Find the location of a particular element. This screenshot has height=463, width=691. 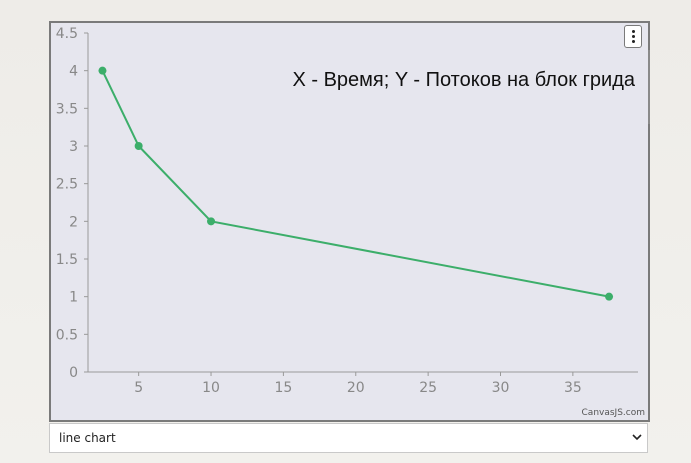

chart-frame-edge is located at coordinates (649, 87).